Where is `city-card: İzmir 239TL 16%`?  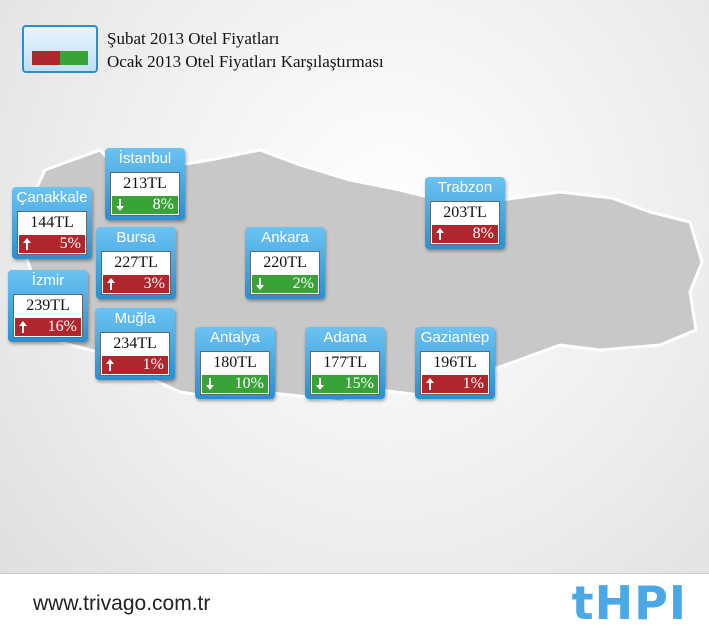 city-card: İzmir 239TL 16% is located at coordinates (48, 306).